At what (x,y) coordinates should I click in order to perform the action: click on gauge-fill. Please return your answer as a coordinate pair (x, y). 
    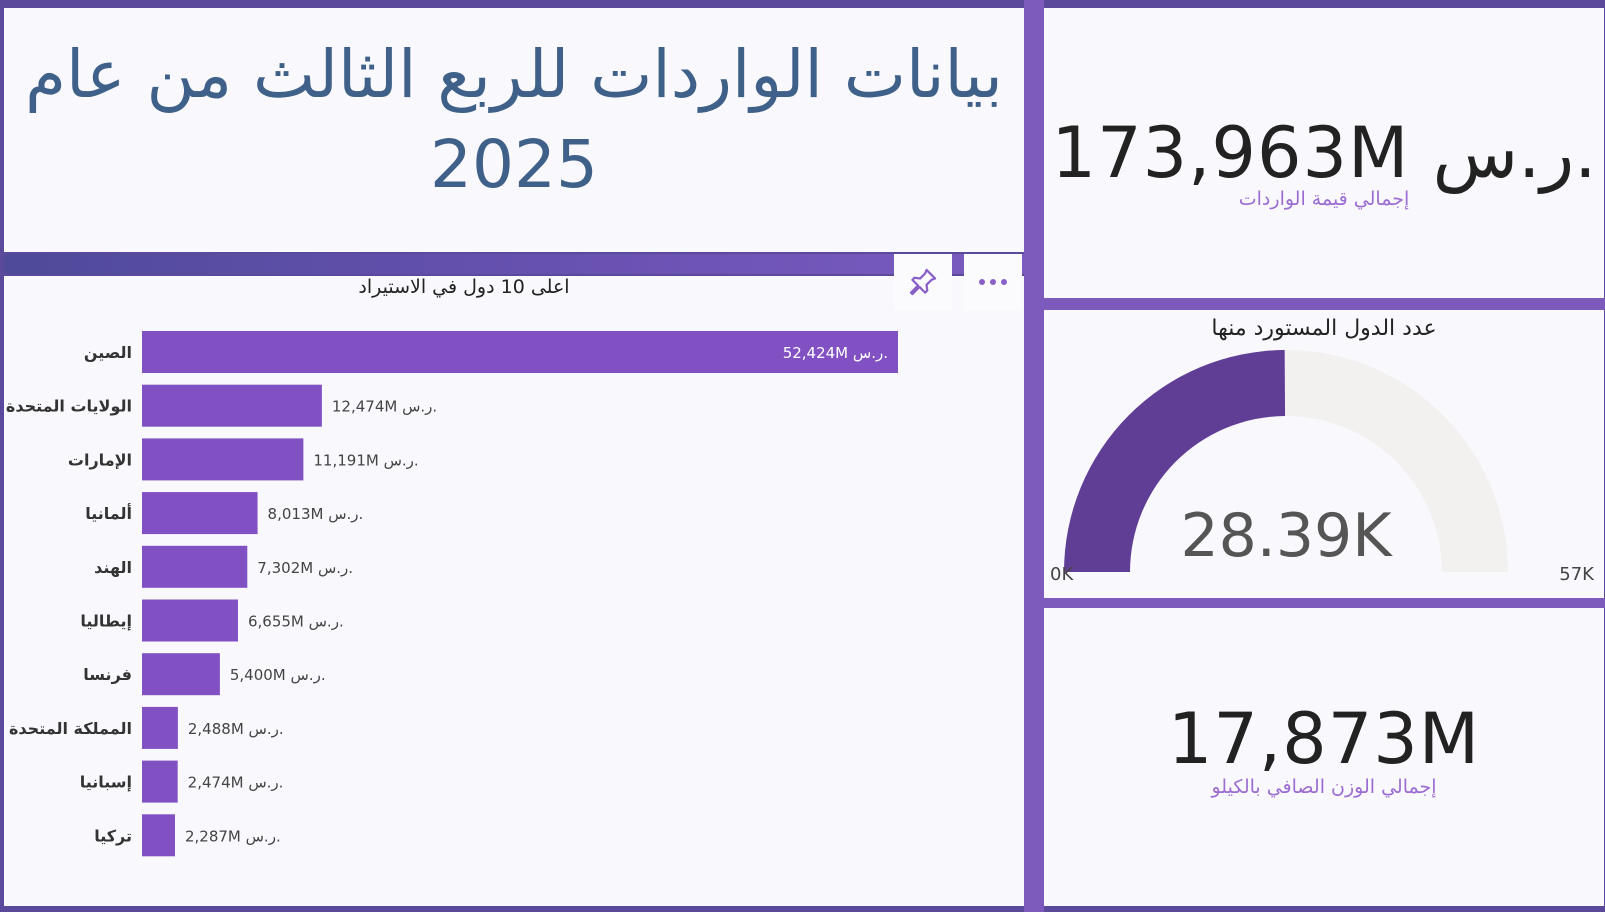
    Looking at the image, I should click on (1175, 461).